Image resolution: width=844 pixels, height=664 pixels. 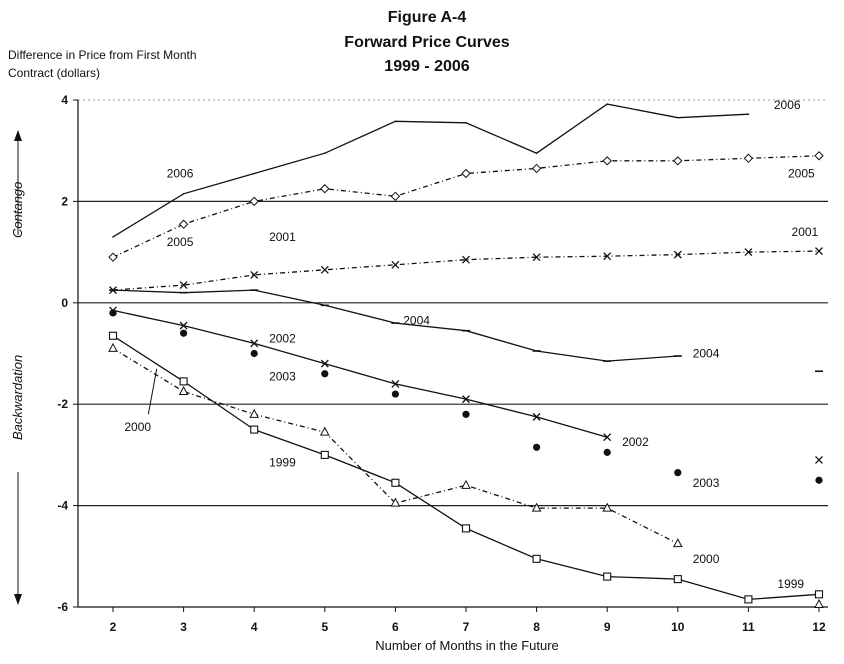 What do you see at coordinates (152, 391) in the screenshot?
I see `leader-line-2000` at bounding box center [152, 391].